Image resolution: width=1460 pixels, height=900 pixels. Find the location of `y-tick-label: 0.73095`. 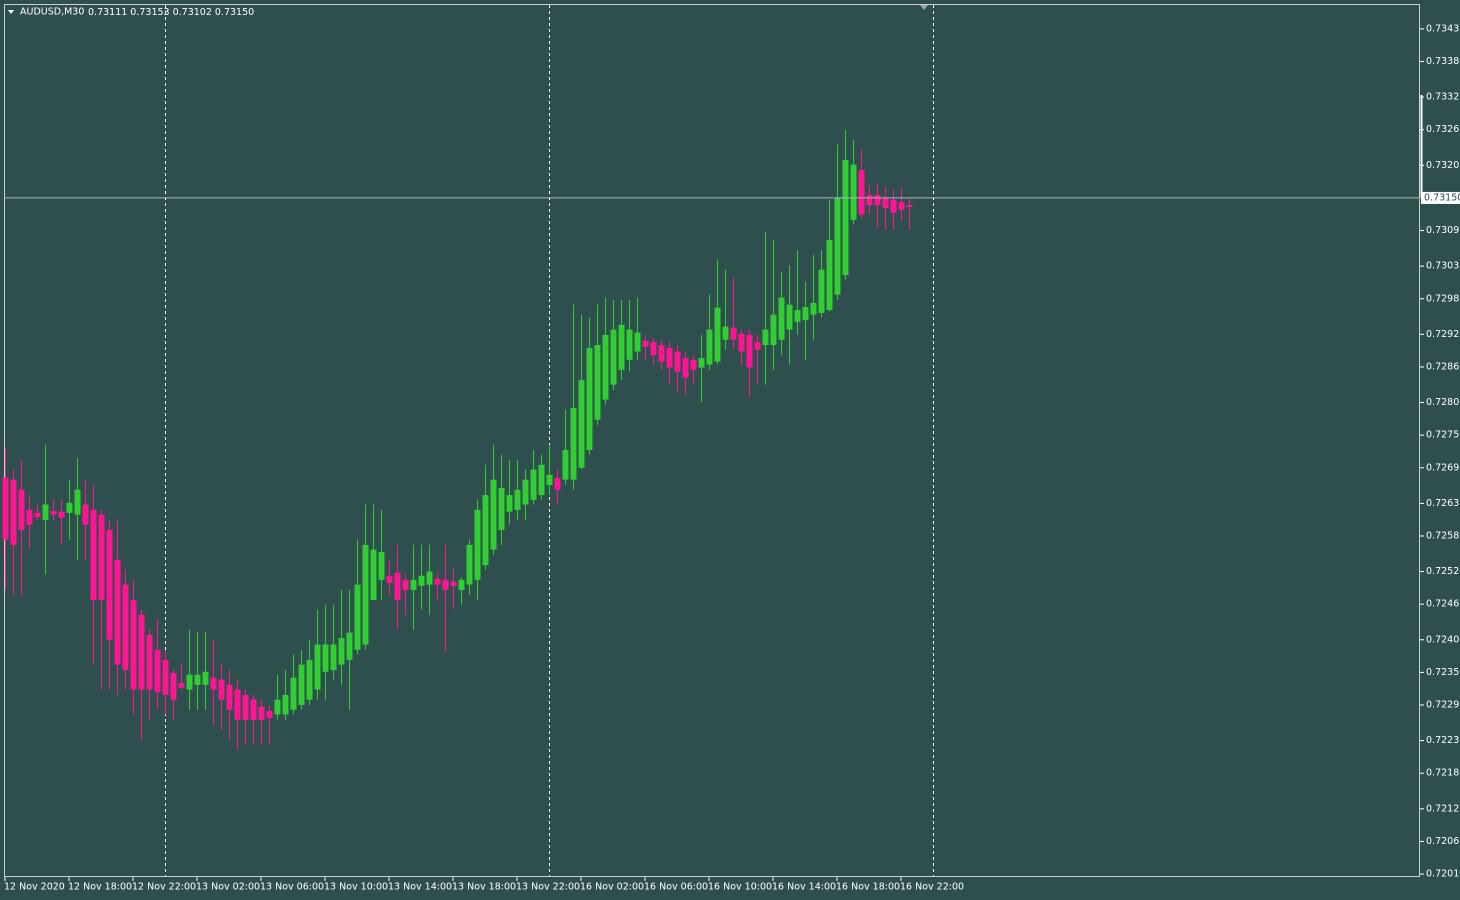

y-tick-label: 0.73095 is located at coordinates (1443, 230).